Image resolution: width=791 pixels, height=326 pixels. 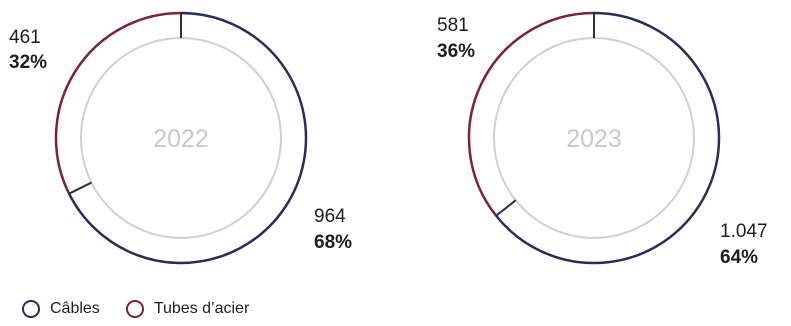 What do you see at coordinates (25, 37) in the screenshot?
I see `slice-value-label: 461` at bounding box center [25, 37].